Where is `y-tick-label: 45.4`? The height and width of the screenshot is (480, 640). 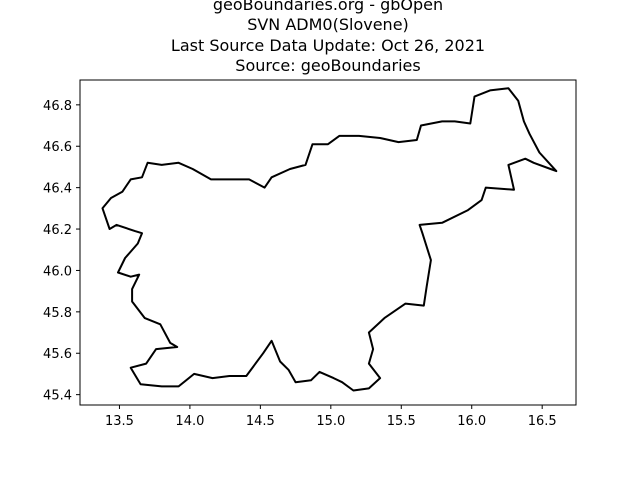
y-tick-label: 45.4 is located at coordinates (57, 396).